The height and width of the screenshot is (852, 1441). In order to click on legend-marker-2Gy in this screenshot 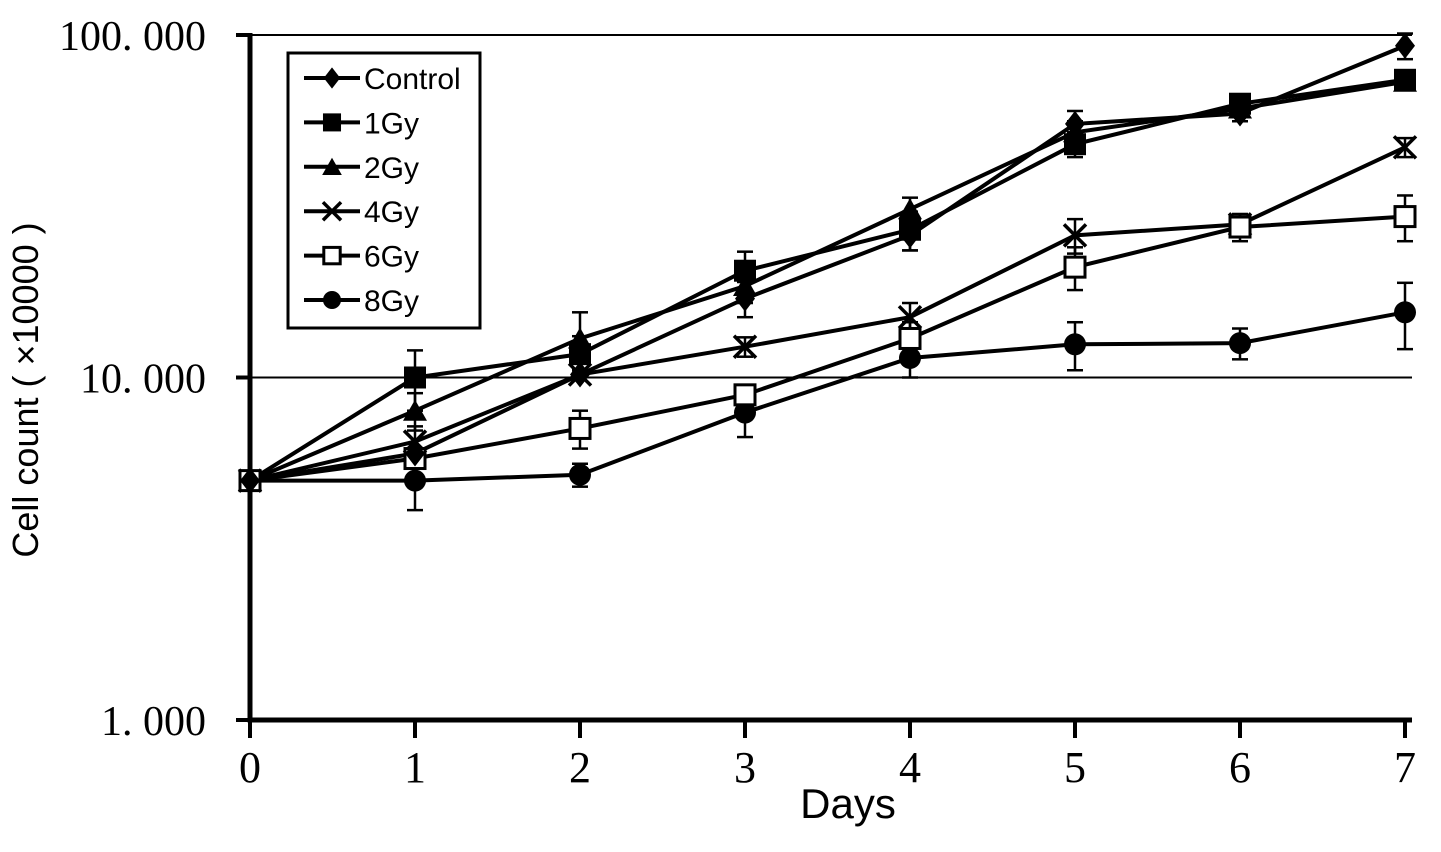, I will do `click(332, 166)`.